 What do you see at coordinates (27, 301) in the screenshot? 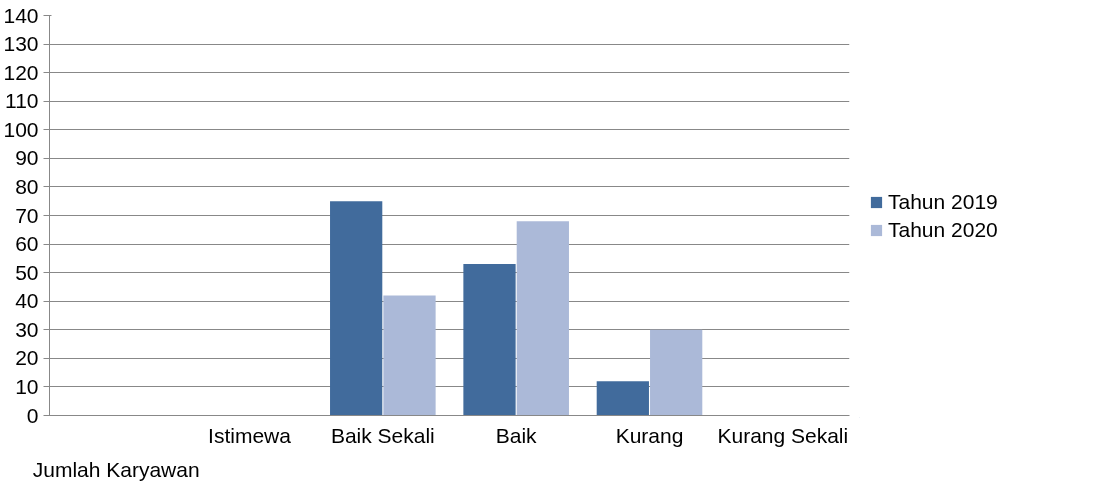
I see `y-tick-label: 40` at bounding box center [27, 301].